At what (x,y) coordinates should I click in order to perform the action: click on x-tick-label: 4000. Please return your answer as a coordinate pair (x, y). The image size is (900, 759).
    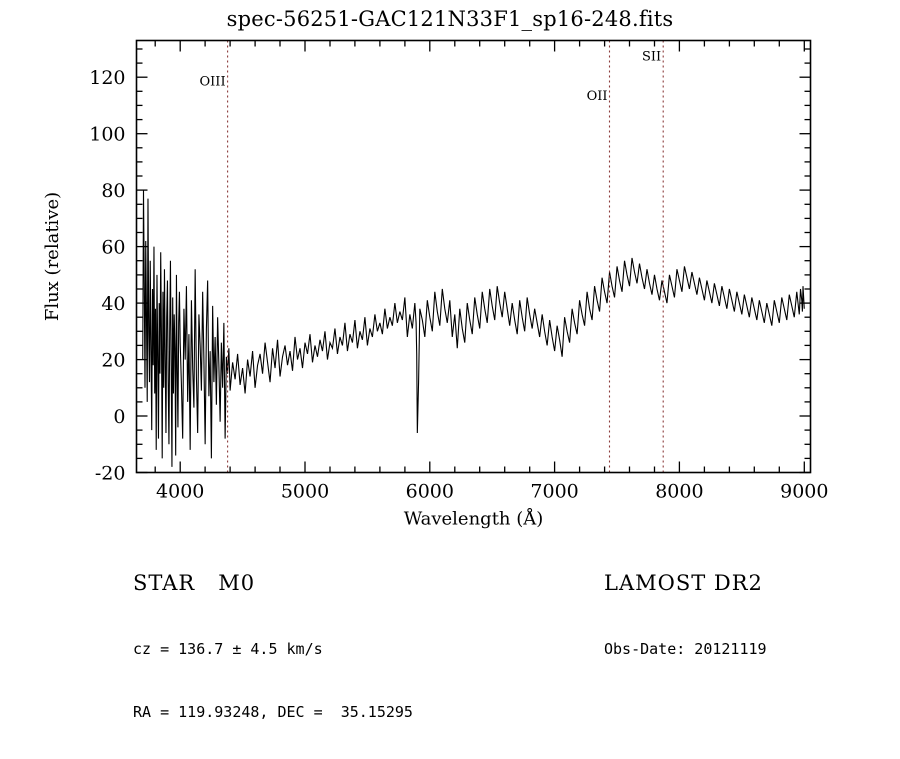
    Looking at the image, I should click on (180, 492).